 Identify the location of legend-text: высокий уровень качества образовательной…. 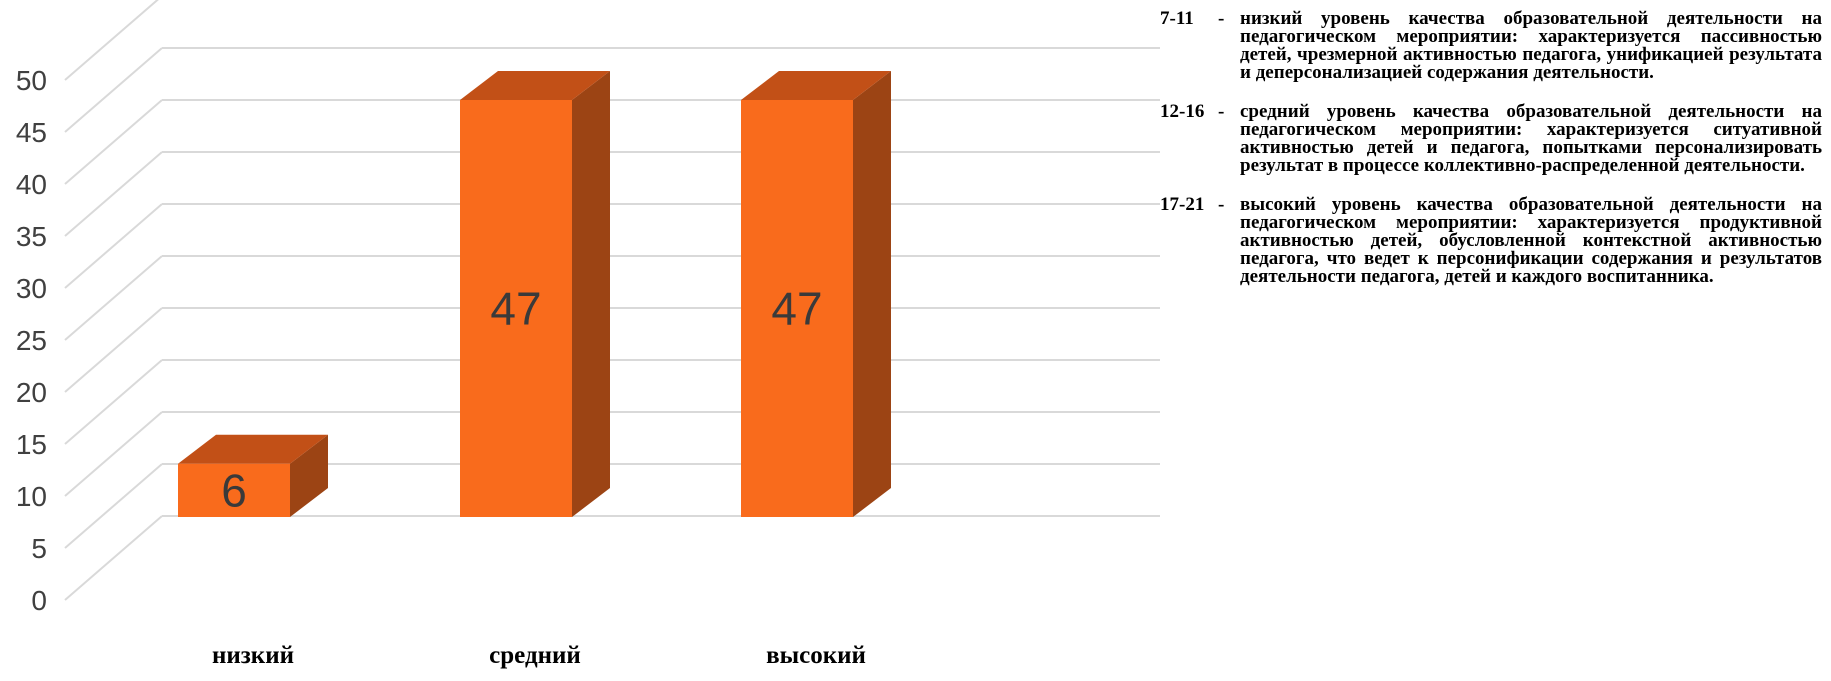
(1531, 240).